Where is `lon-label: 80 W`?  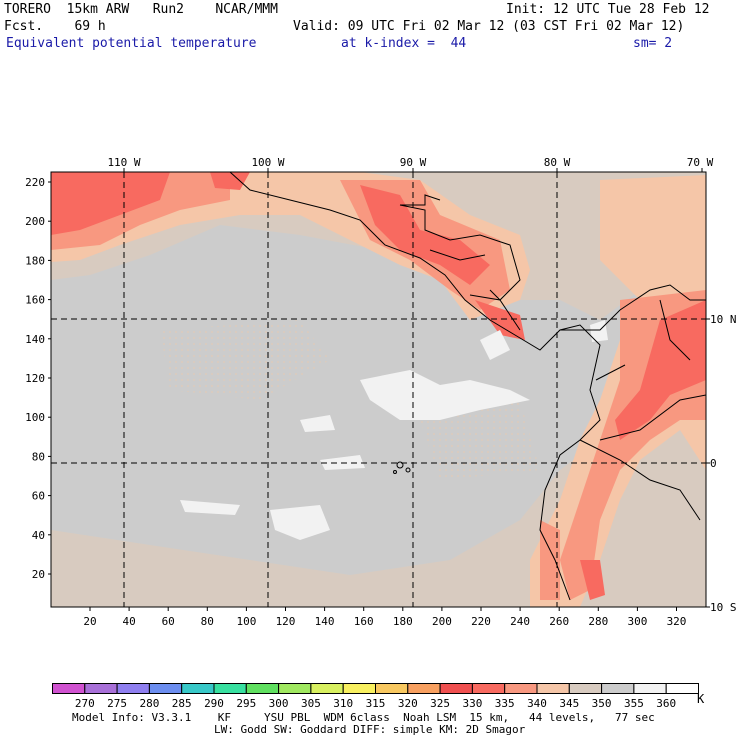 lon-label: 80 W is located at coordinates (557, 162).